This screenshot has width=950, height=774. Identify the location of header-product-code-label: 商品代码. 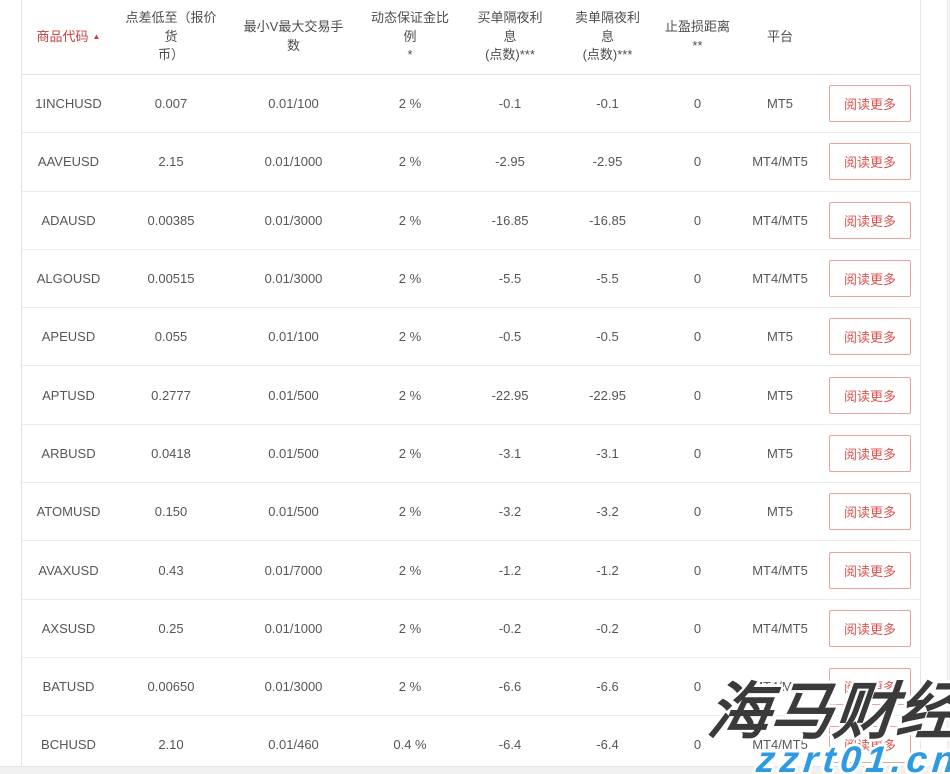
(62, 36).